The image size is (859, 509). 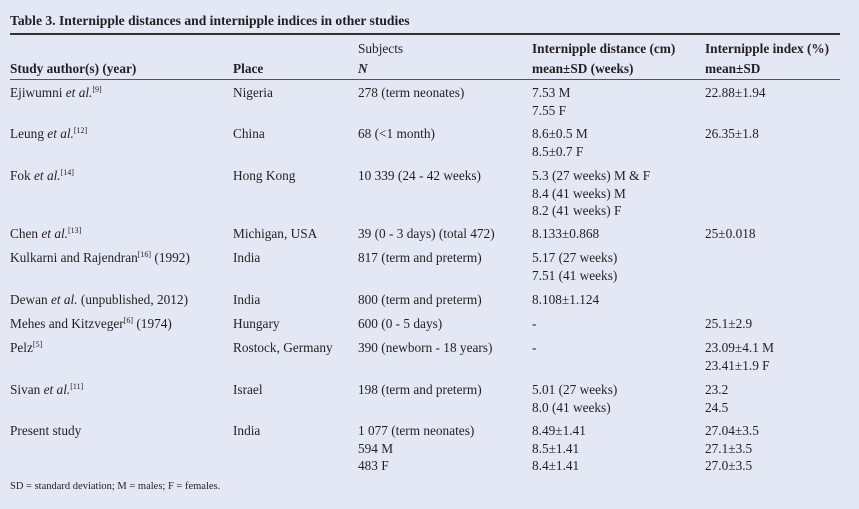 I want to click on index-cell: 25.1±2.9, so click(x=728, y=324).